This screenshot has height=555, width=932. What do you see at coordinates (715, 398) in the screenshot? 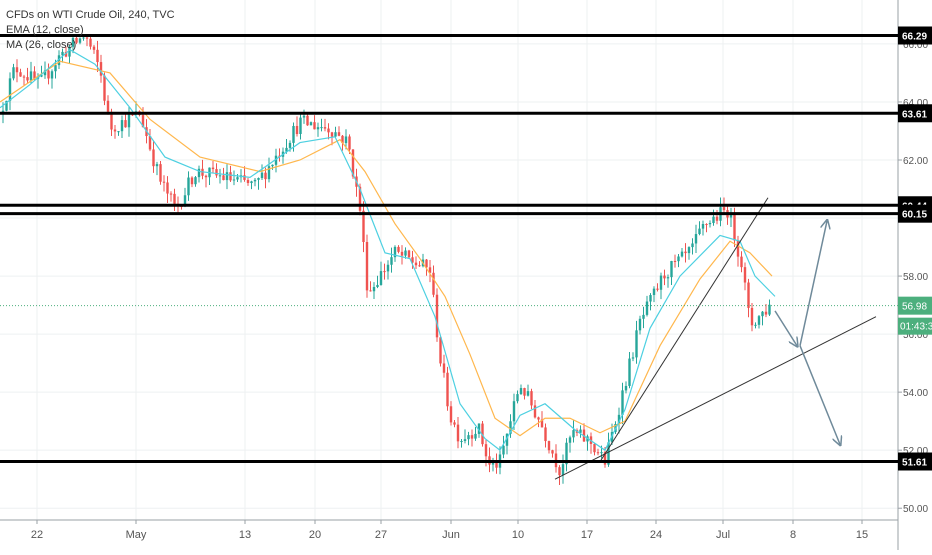
I see `lower-trendline` at bounding box center [715, 398].